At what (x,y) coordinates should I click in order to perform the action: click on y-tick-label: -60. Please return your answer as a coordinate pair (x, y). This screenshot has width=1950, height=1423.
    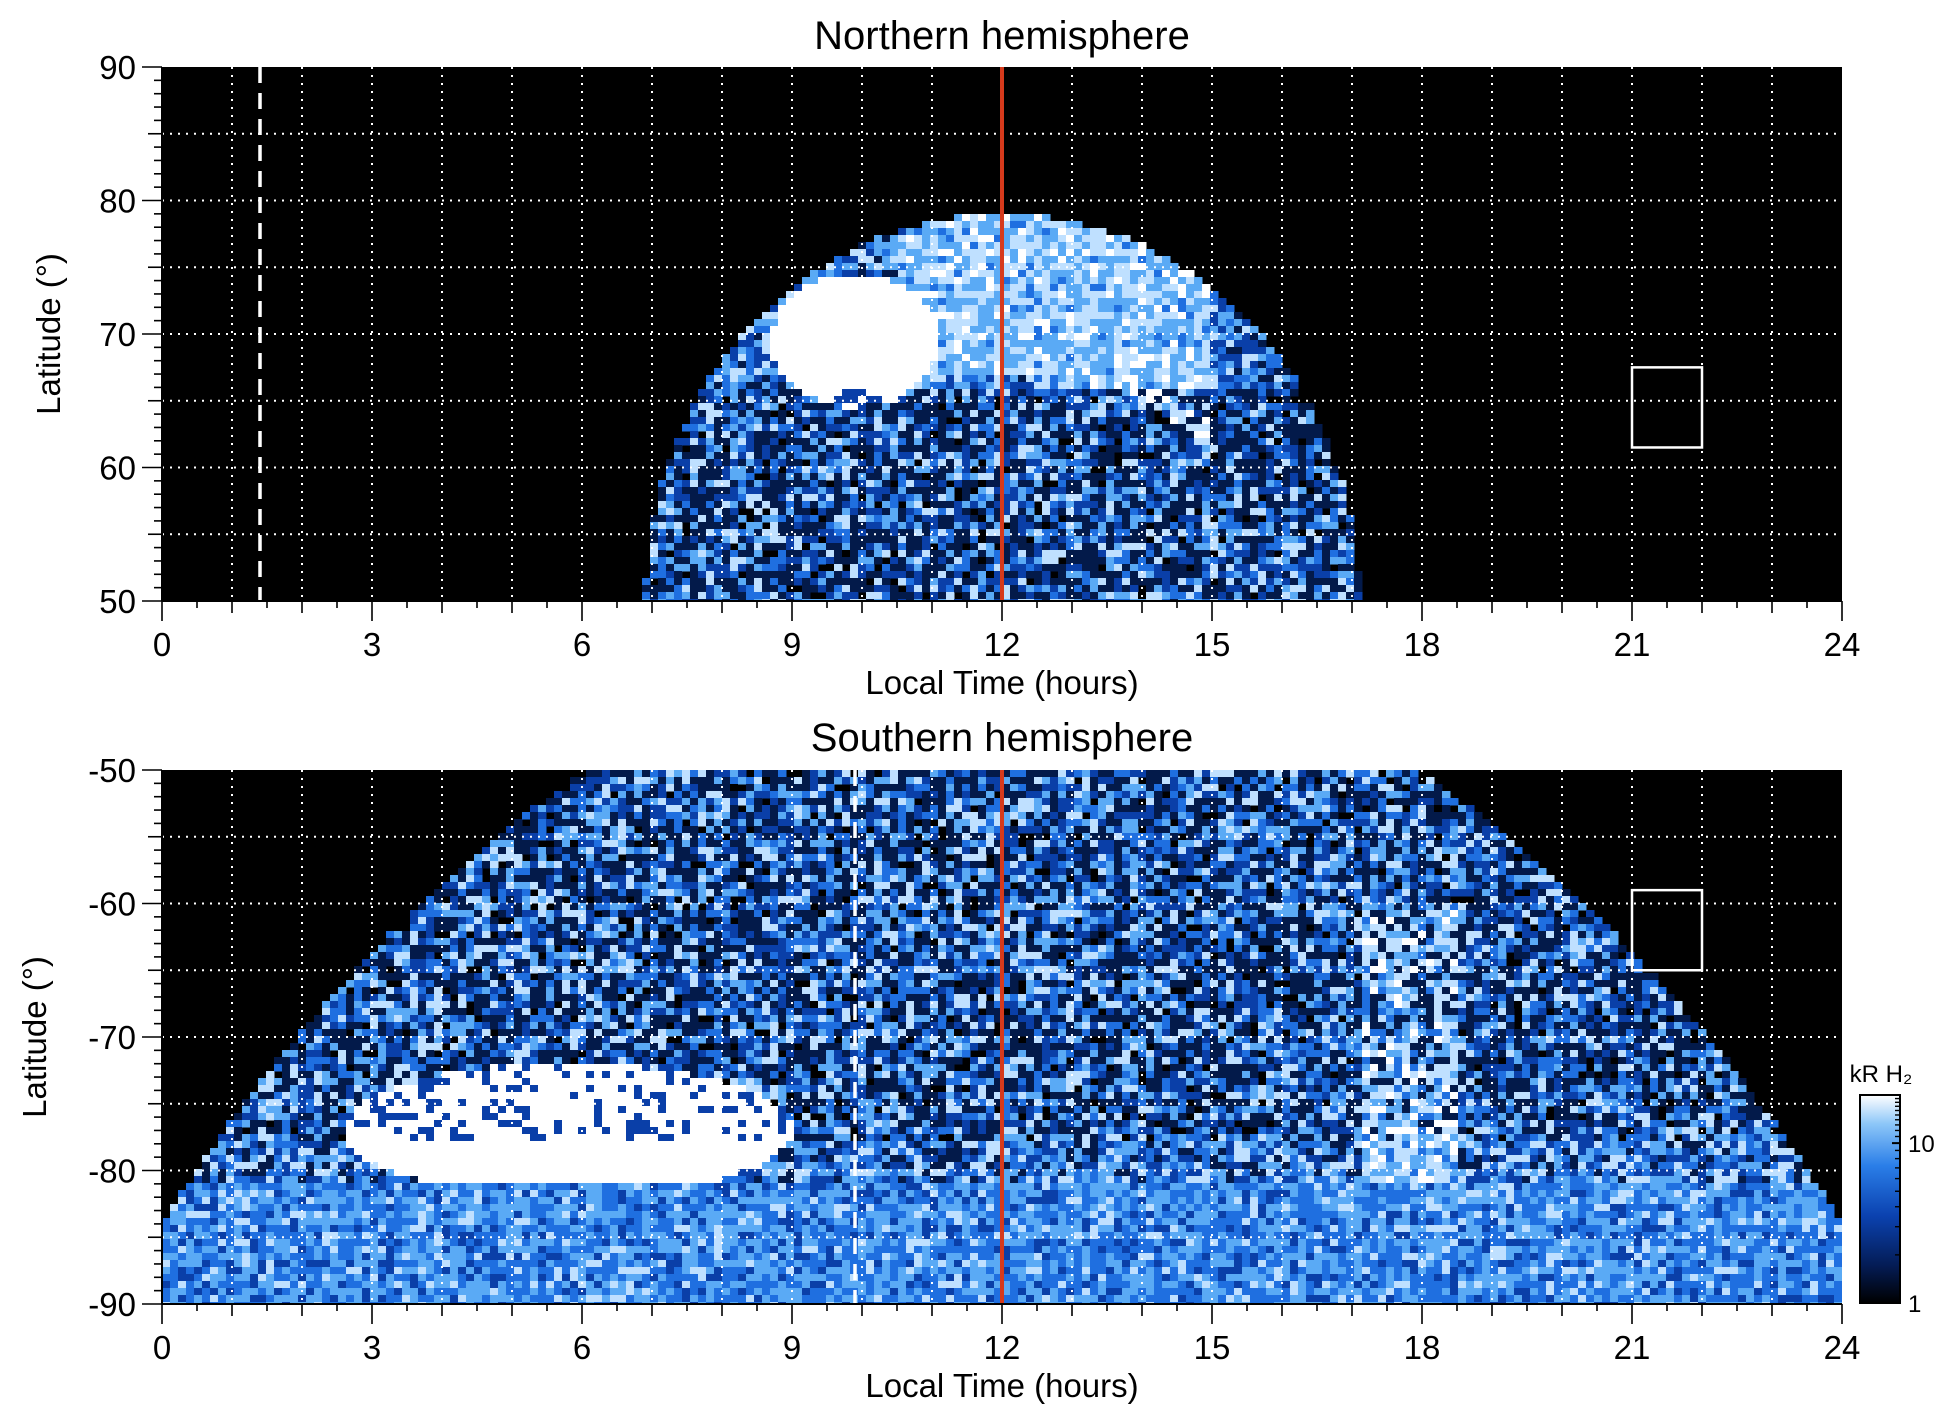
    Looking at the image, I should click on (112, 904).